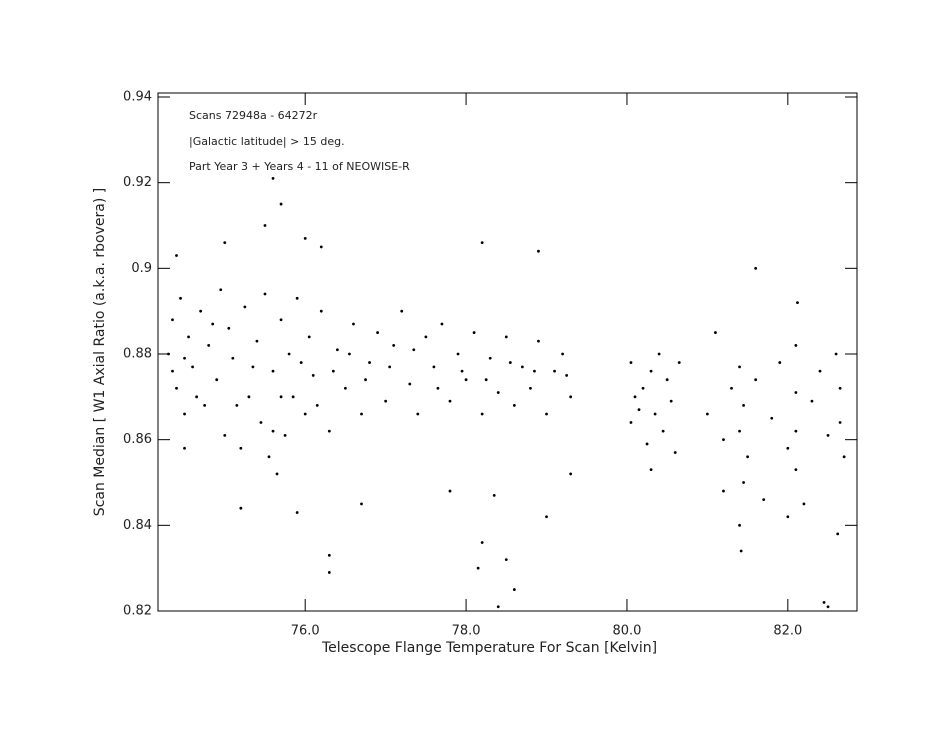  I want to click on x-tick-label: 76.0, so click(305, 631).